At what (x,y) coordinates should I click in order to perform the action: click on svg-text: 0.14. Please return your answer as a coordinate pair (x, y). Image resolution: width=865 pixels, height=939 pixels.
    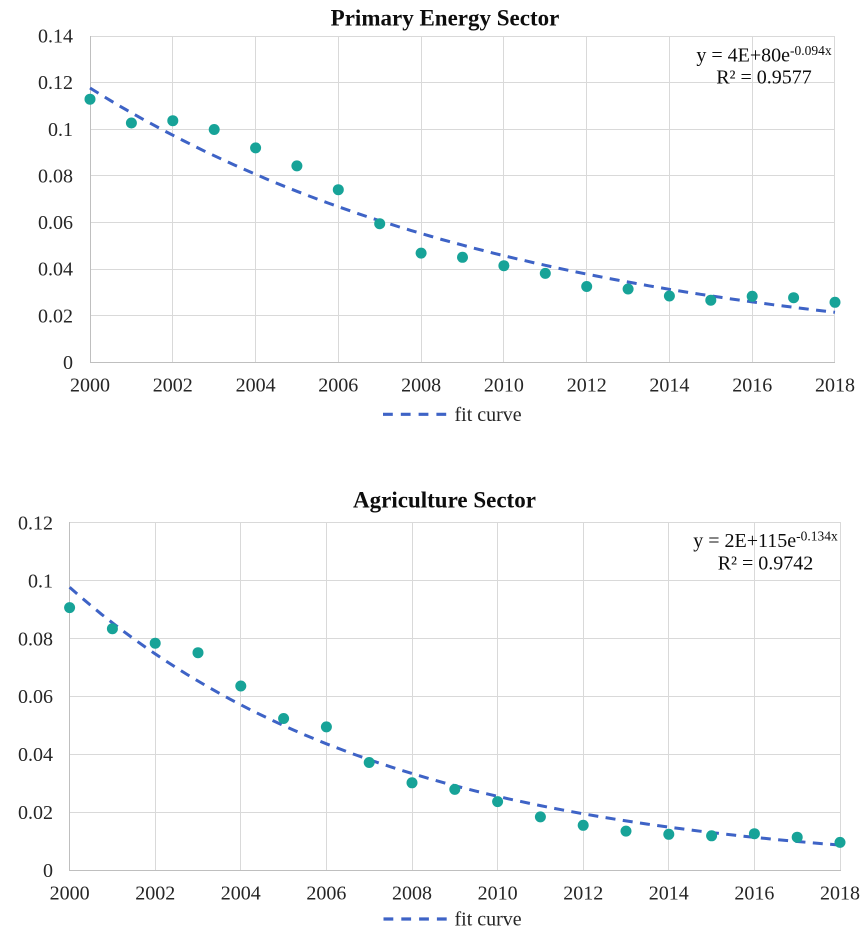
    Looking at the image, I should click on (55, 37).